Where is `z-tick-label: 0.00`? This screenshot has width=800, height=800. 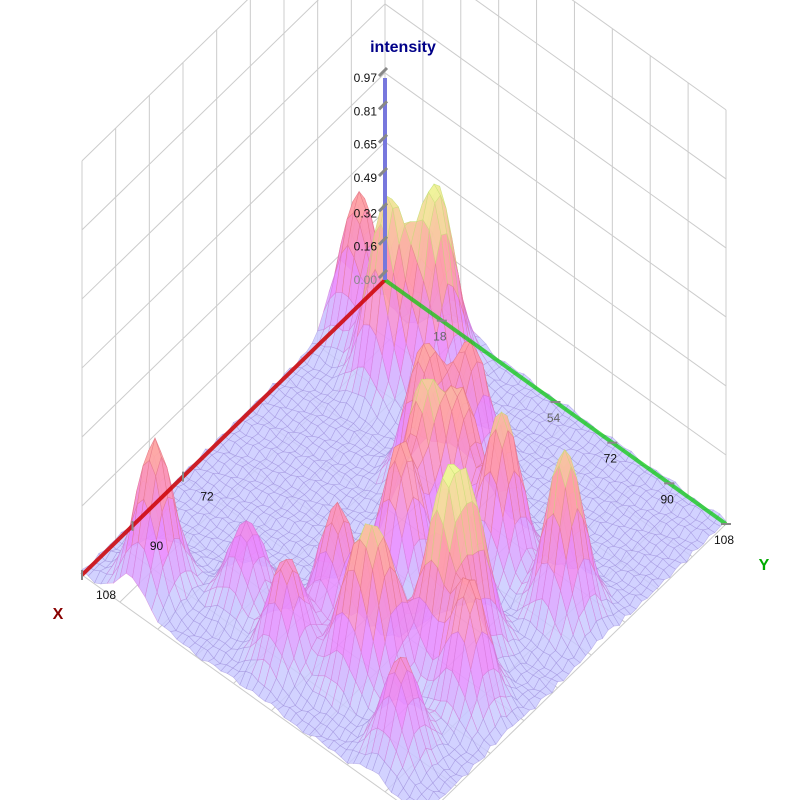 z-tick-label: 0.00 is located at coordinates (366, 280).